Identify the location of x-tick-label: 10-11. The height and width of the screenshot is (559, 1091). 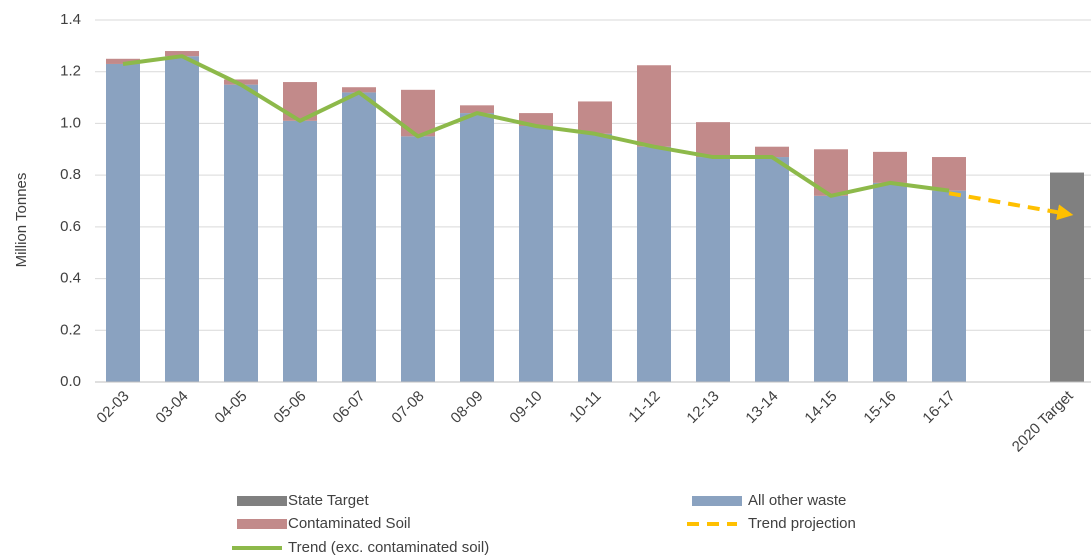
(585, 407).